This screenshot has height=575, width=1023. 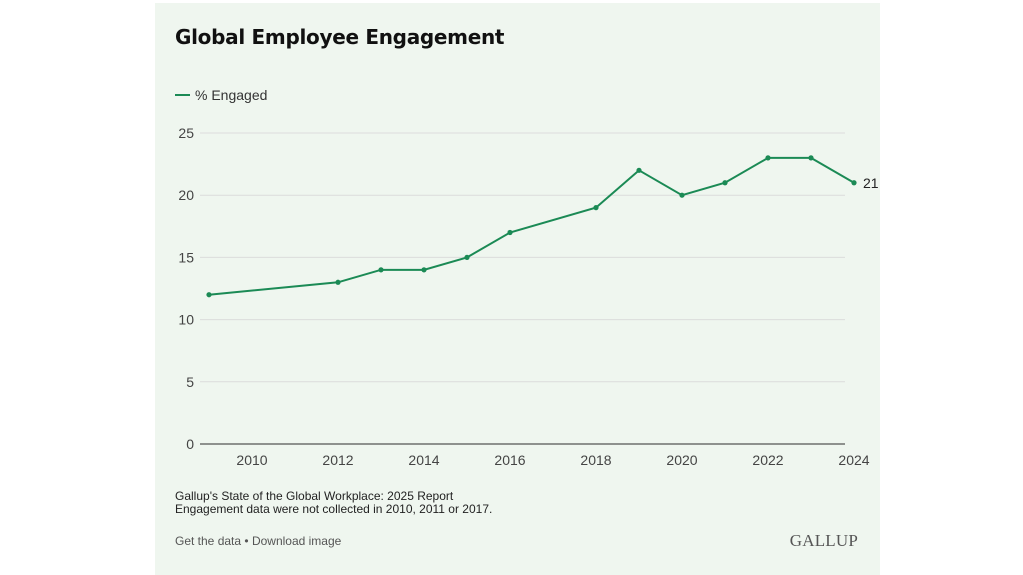 I want to click on get-data-link: Get the data, so click(x=208, y=541).